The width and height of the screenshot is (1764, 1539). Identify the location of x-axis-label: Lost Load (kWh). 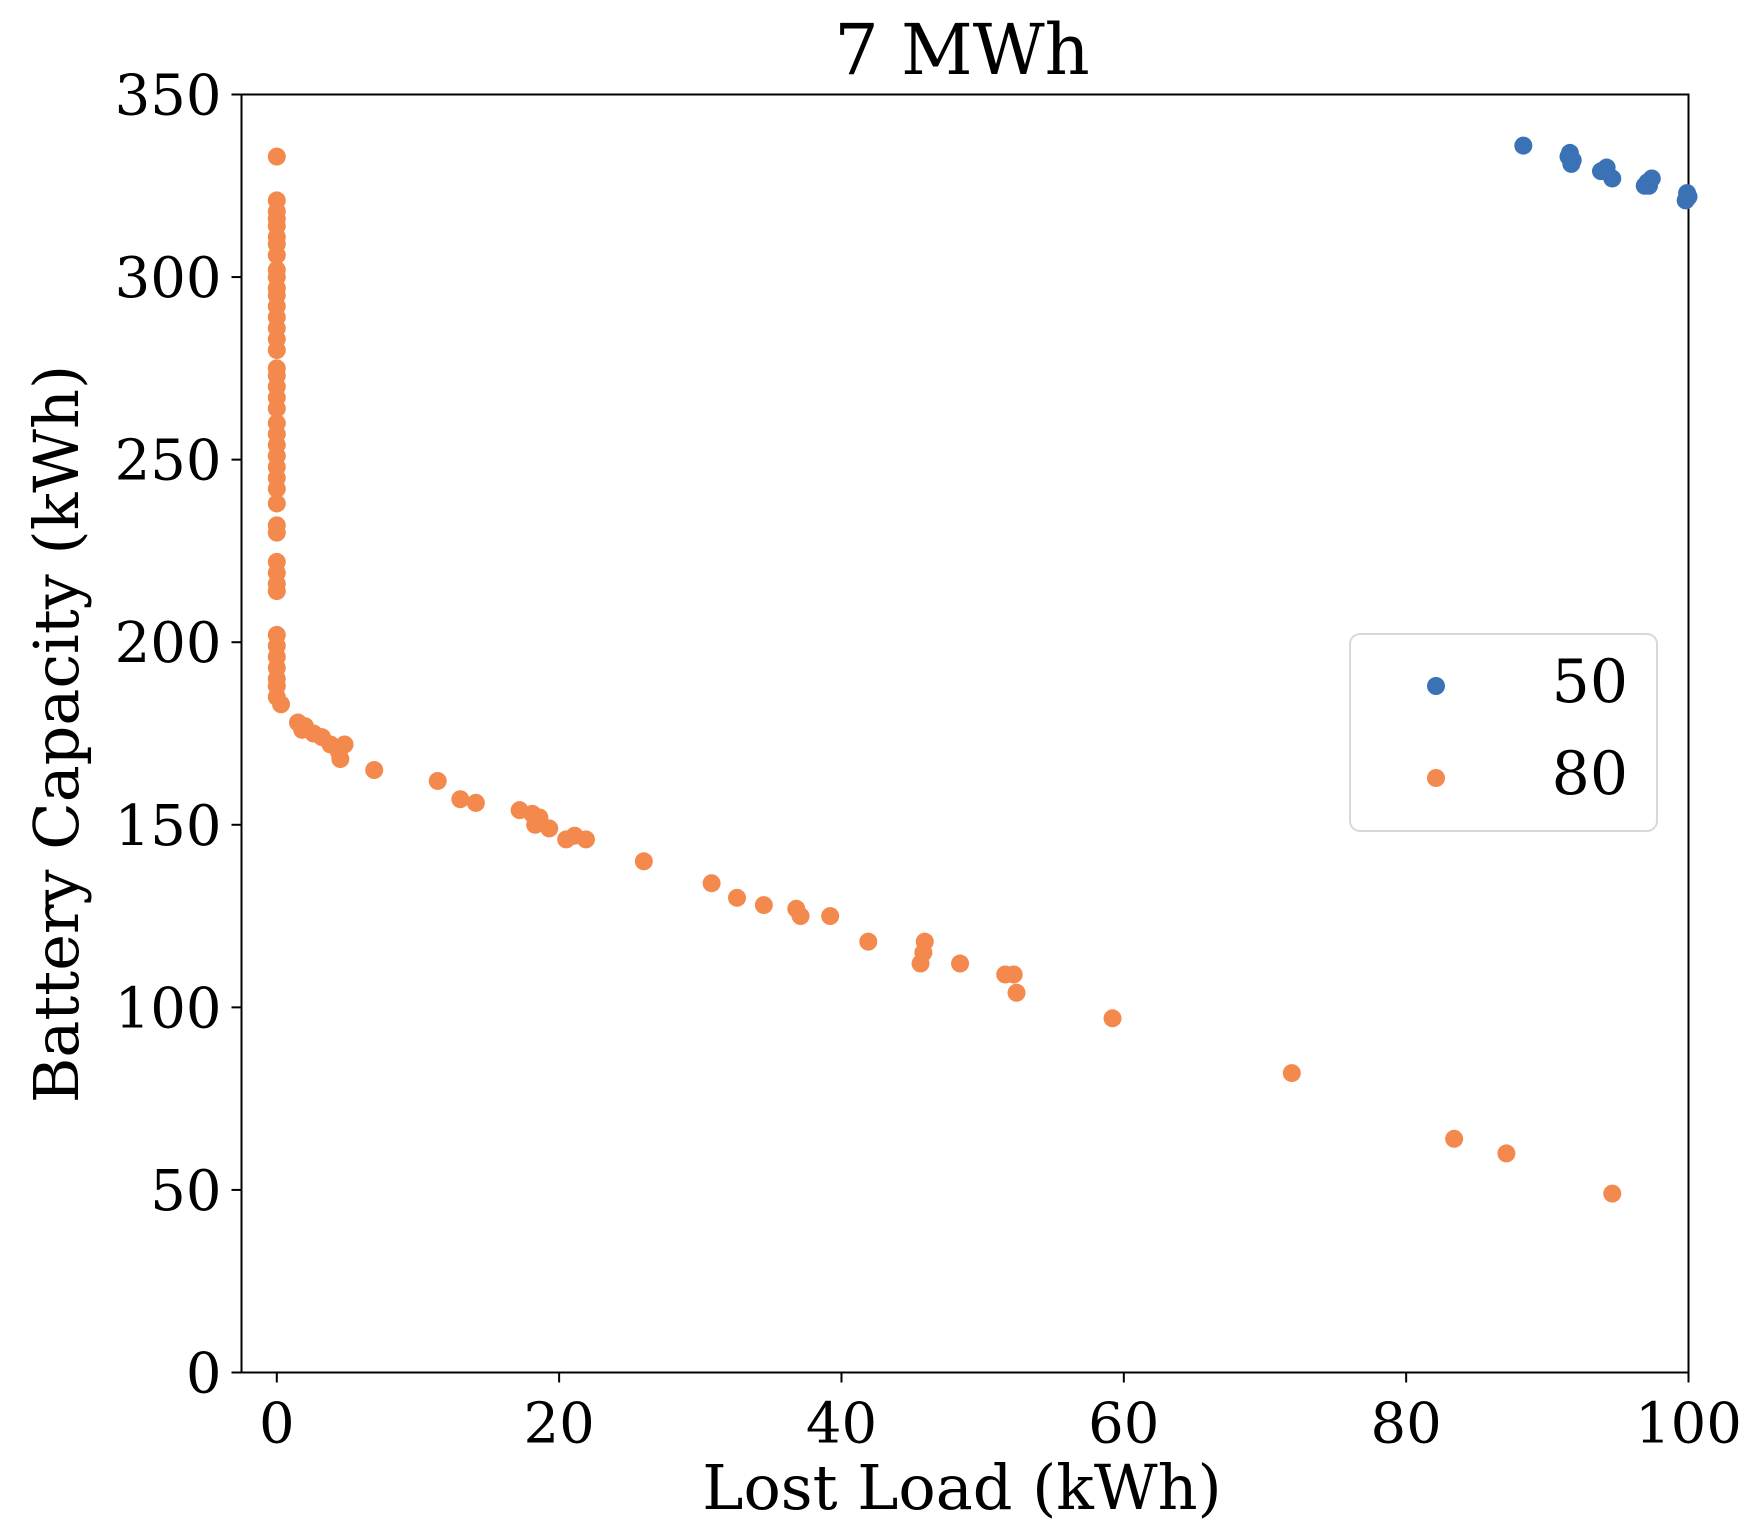
(961, 1487).